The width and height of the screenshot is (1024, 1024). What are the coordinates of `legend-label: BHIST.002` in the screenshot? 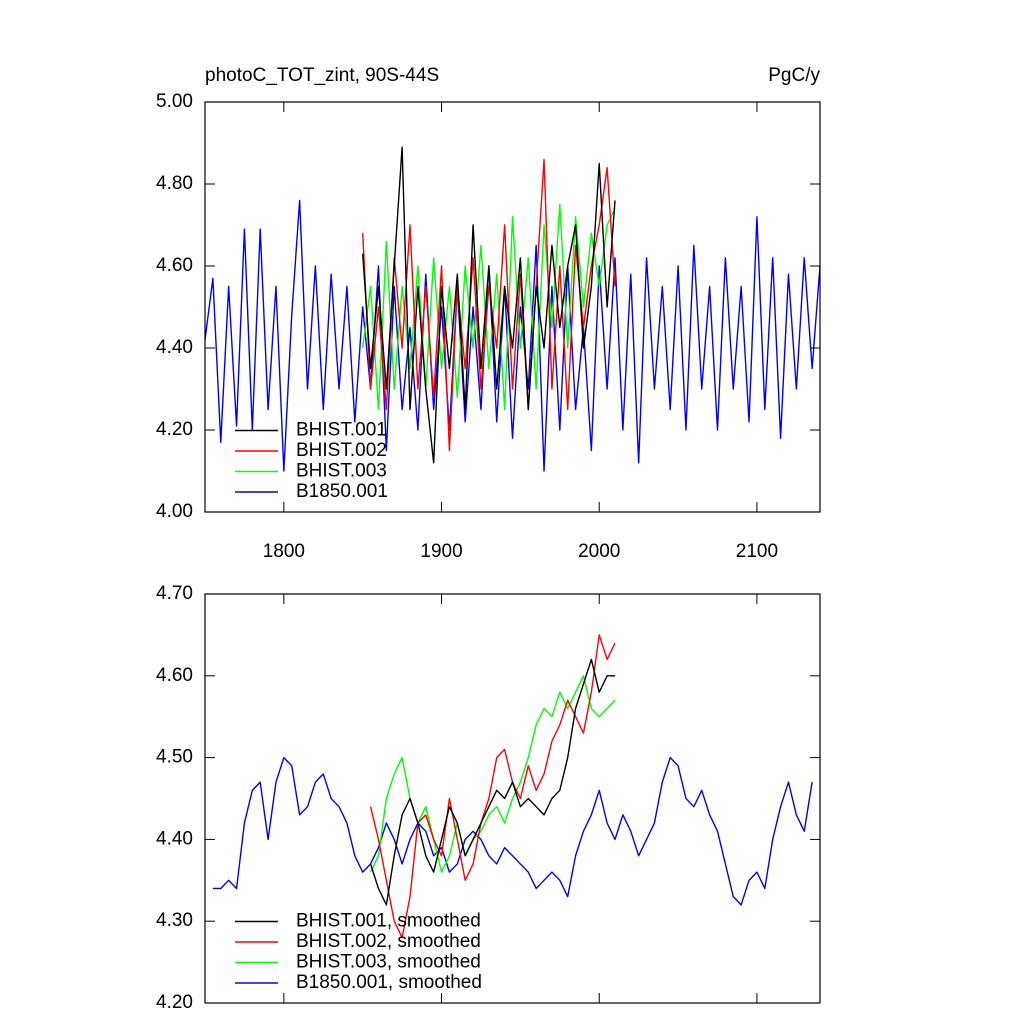 It's located at (341, 450).